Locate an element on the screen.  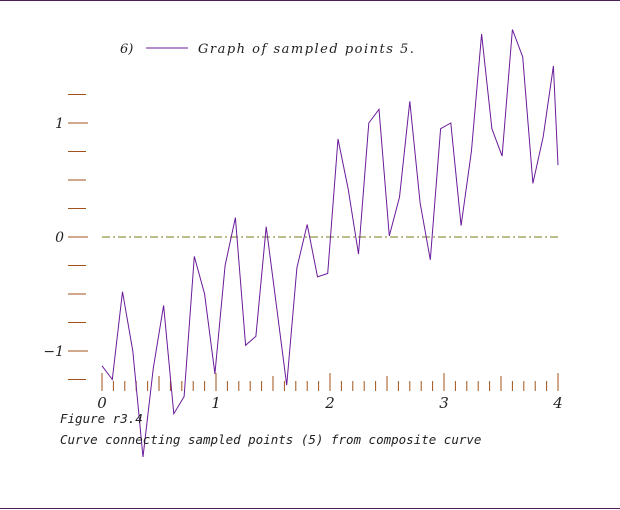
y-tick-label: 0 is located at coordinates (59, 238).